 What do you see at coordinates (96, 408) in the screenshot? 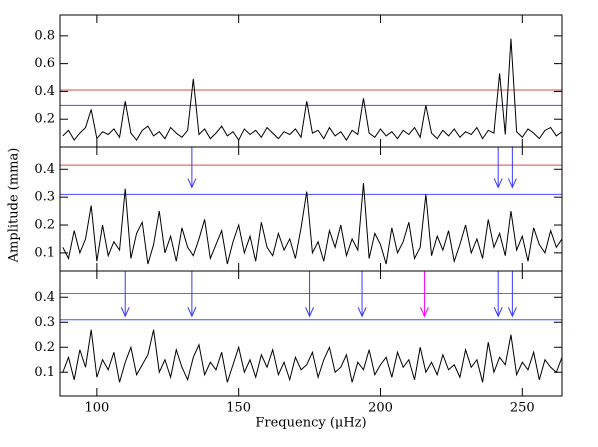
I see `x-tick-label: 100` at bounding box center [96, 408].